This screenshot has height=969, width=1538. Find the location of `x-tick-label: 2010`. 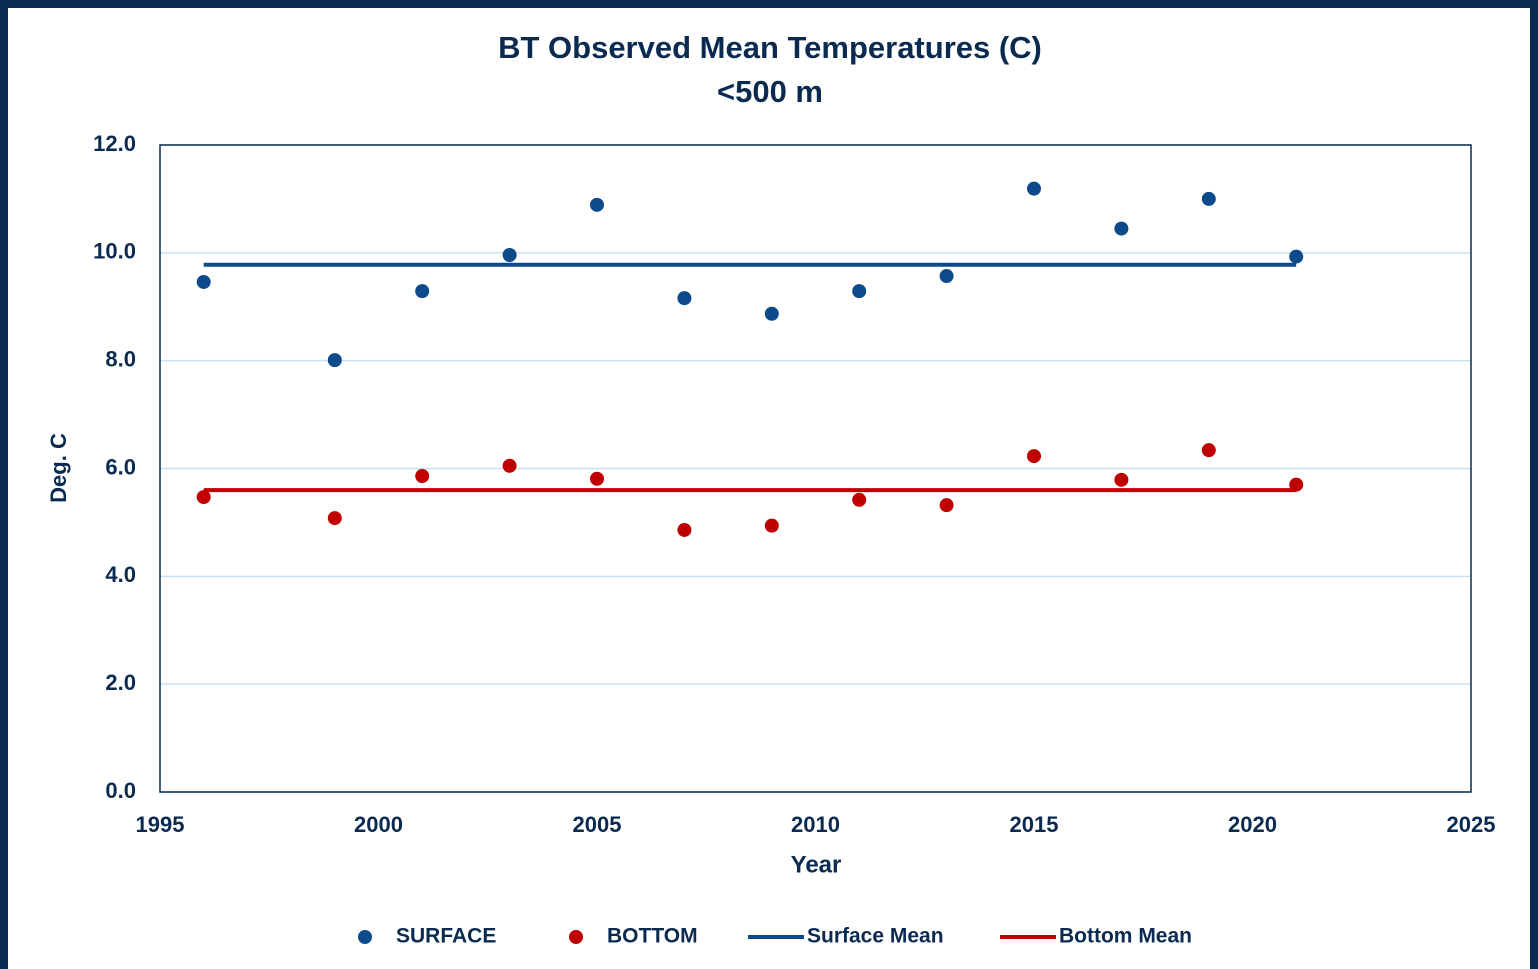

x-tick-label: 2010 is located at coordinates (815, 824).